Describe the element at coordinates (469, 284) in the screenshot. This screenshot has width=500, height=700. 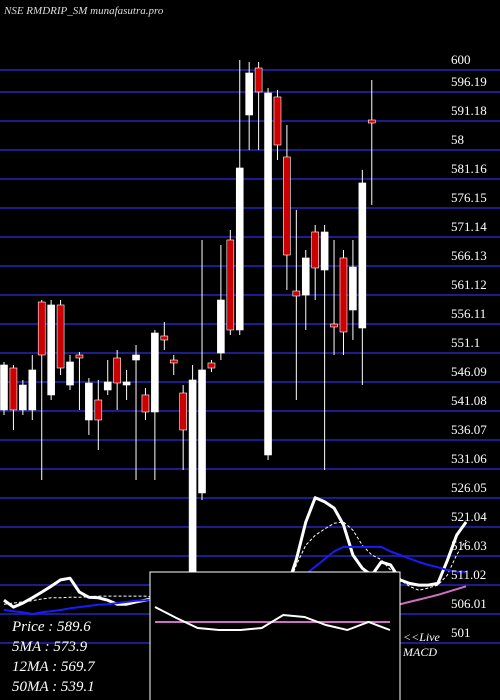
I see `y-tick-label: 561.12` at that location.